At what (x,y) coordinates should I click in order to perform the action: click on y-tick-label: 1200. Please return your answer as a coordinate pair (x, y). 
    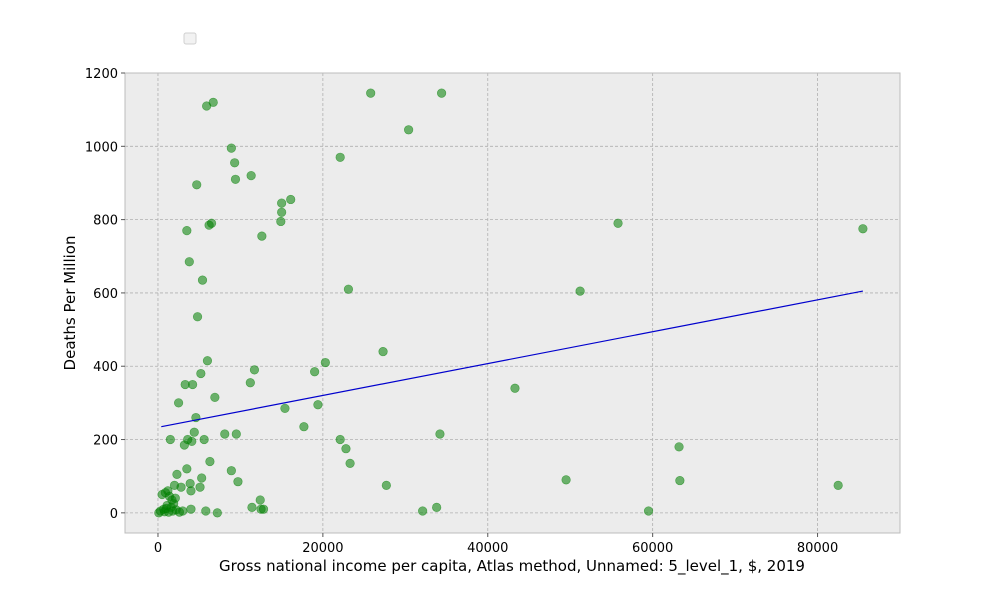
    Looking at the image, I should click on (101, 74).